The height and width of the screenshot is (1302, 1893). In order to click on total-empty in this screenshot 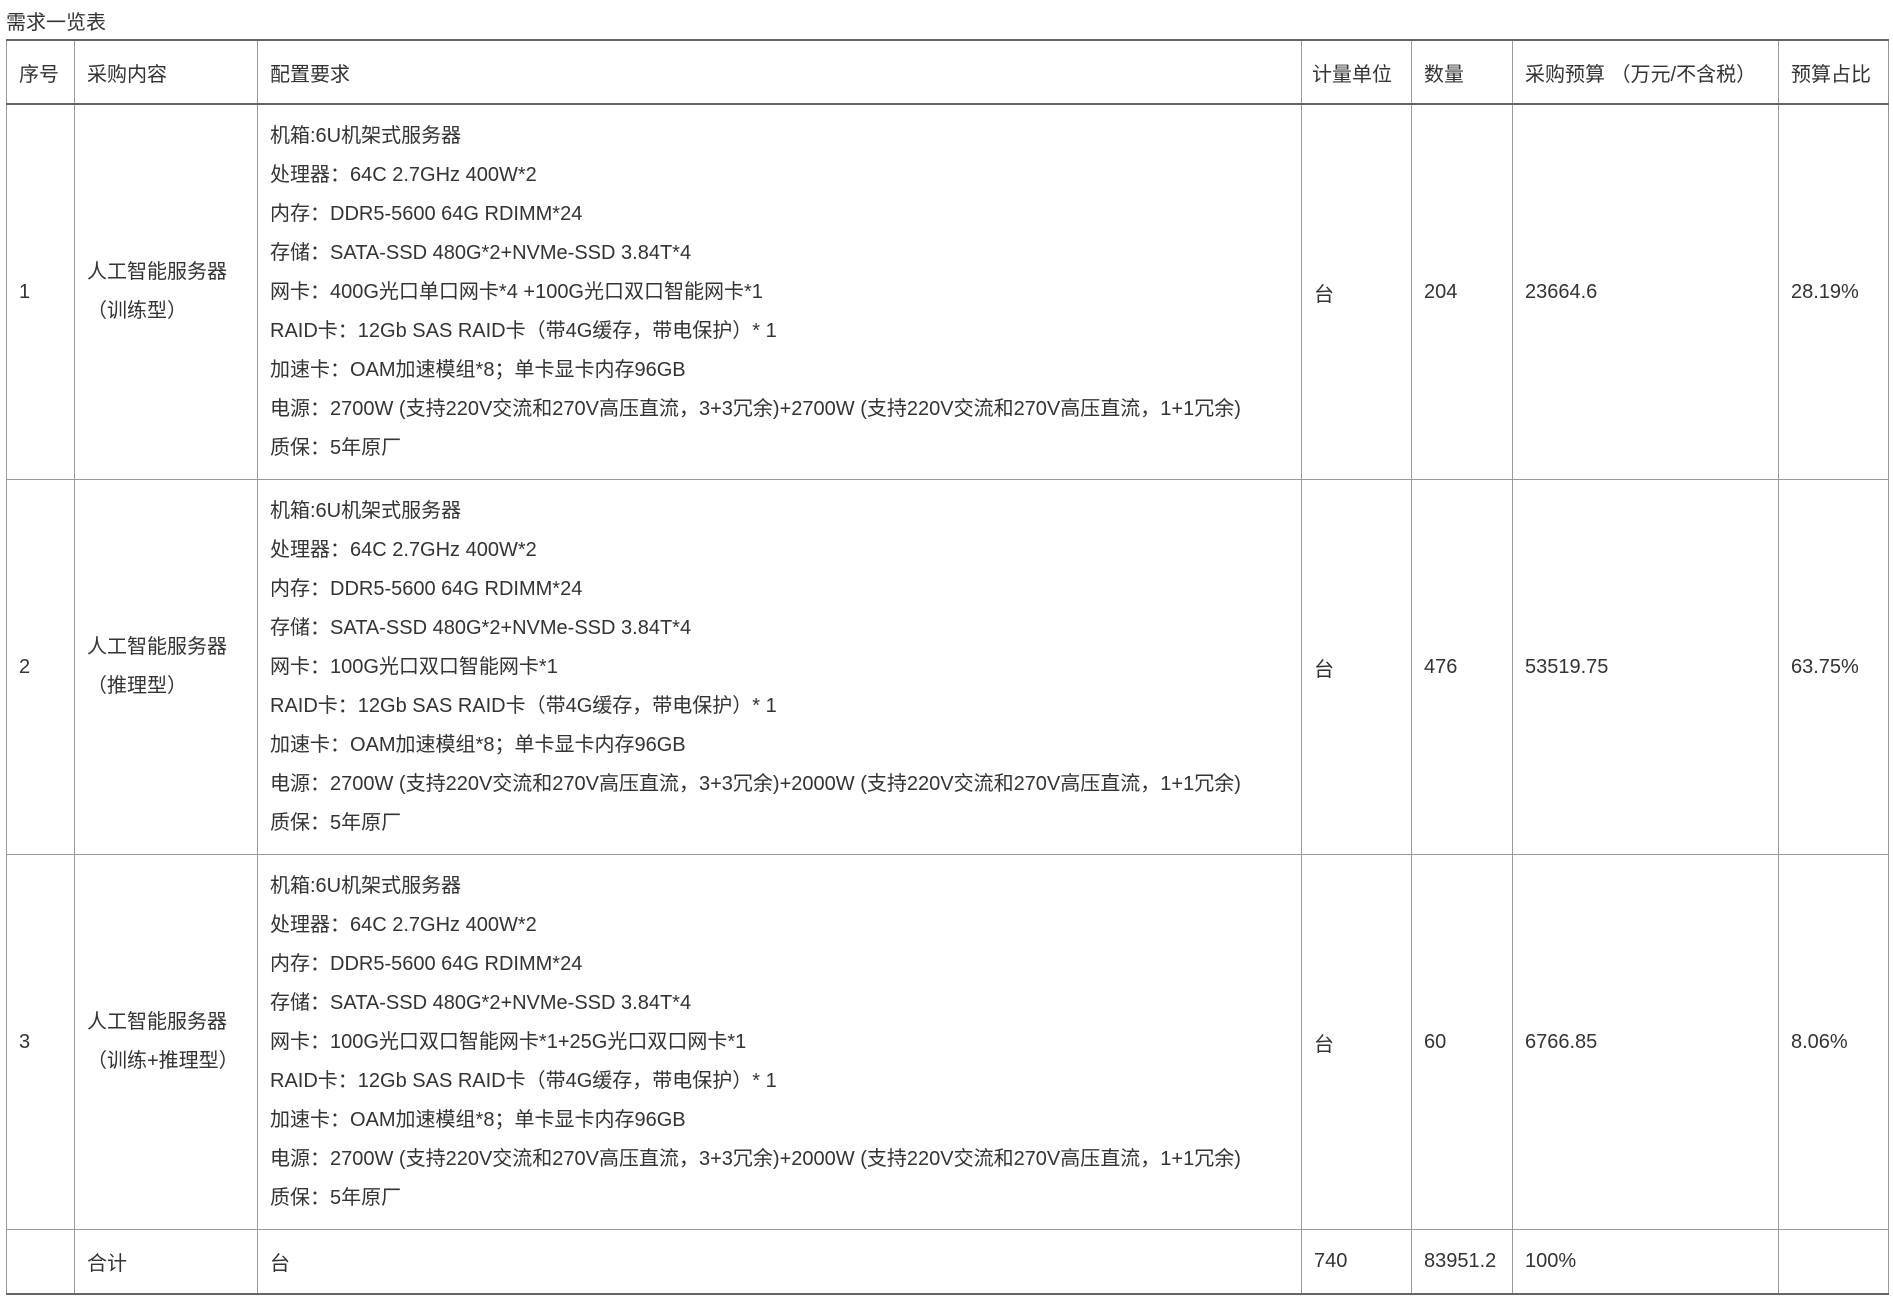, I will do `click(1833, 1262)`.